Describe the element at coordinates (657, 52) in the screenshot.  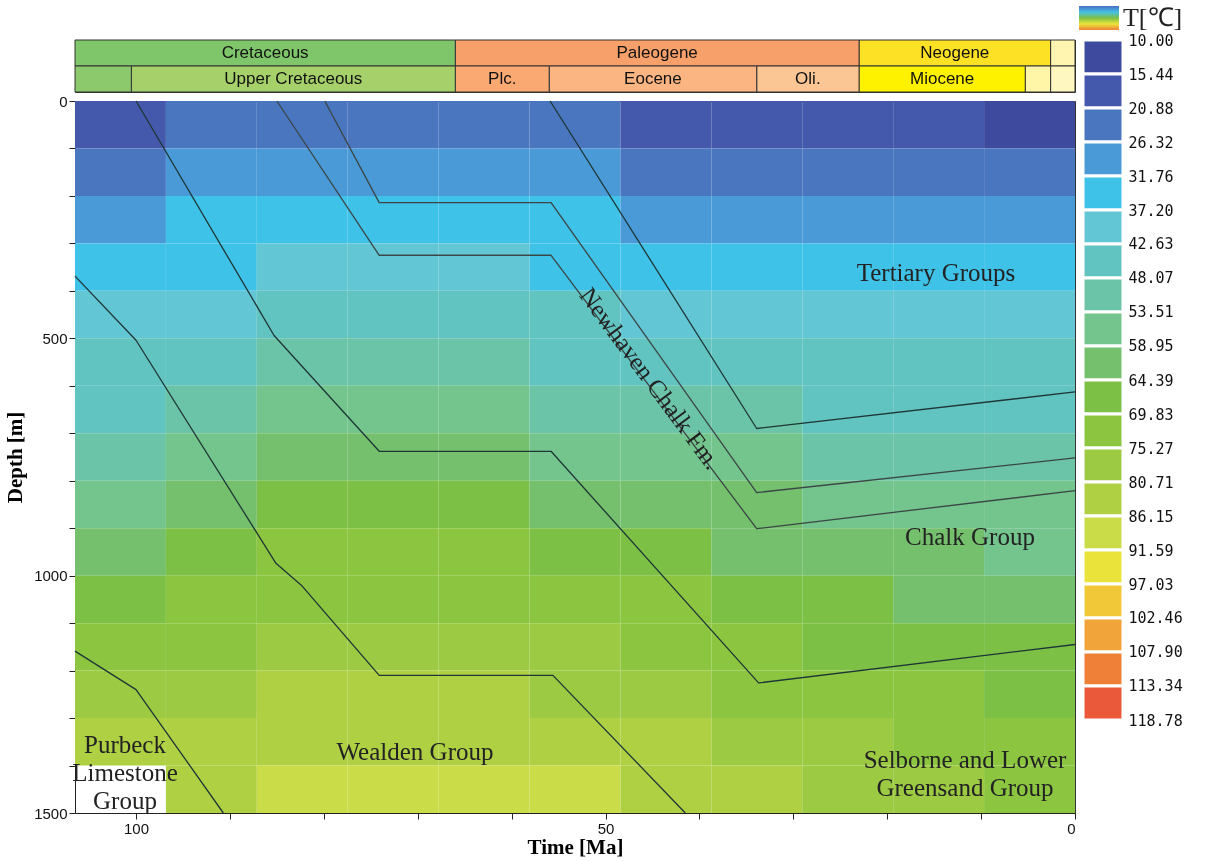
I see `data-label: Paleogene` at that location.